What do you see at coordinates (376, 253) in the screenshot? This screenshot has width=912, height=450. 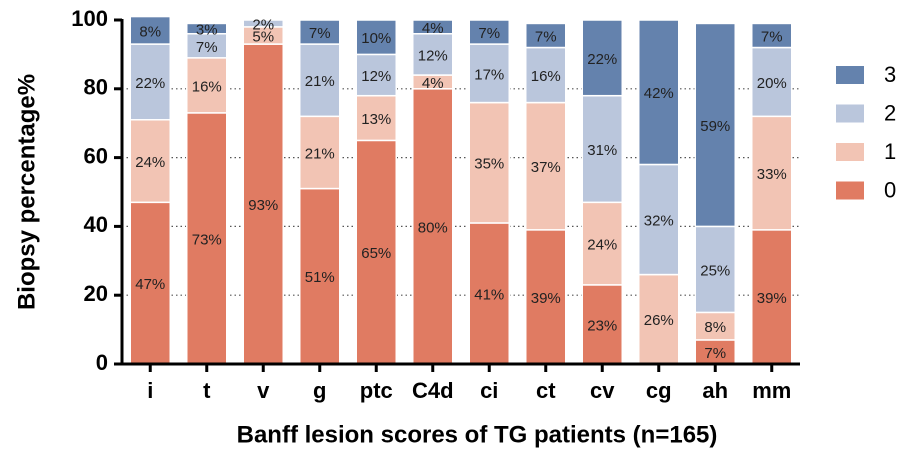 I see `value-label: 65%` at bounding box center [376, 253].